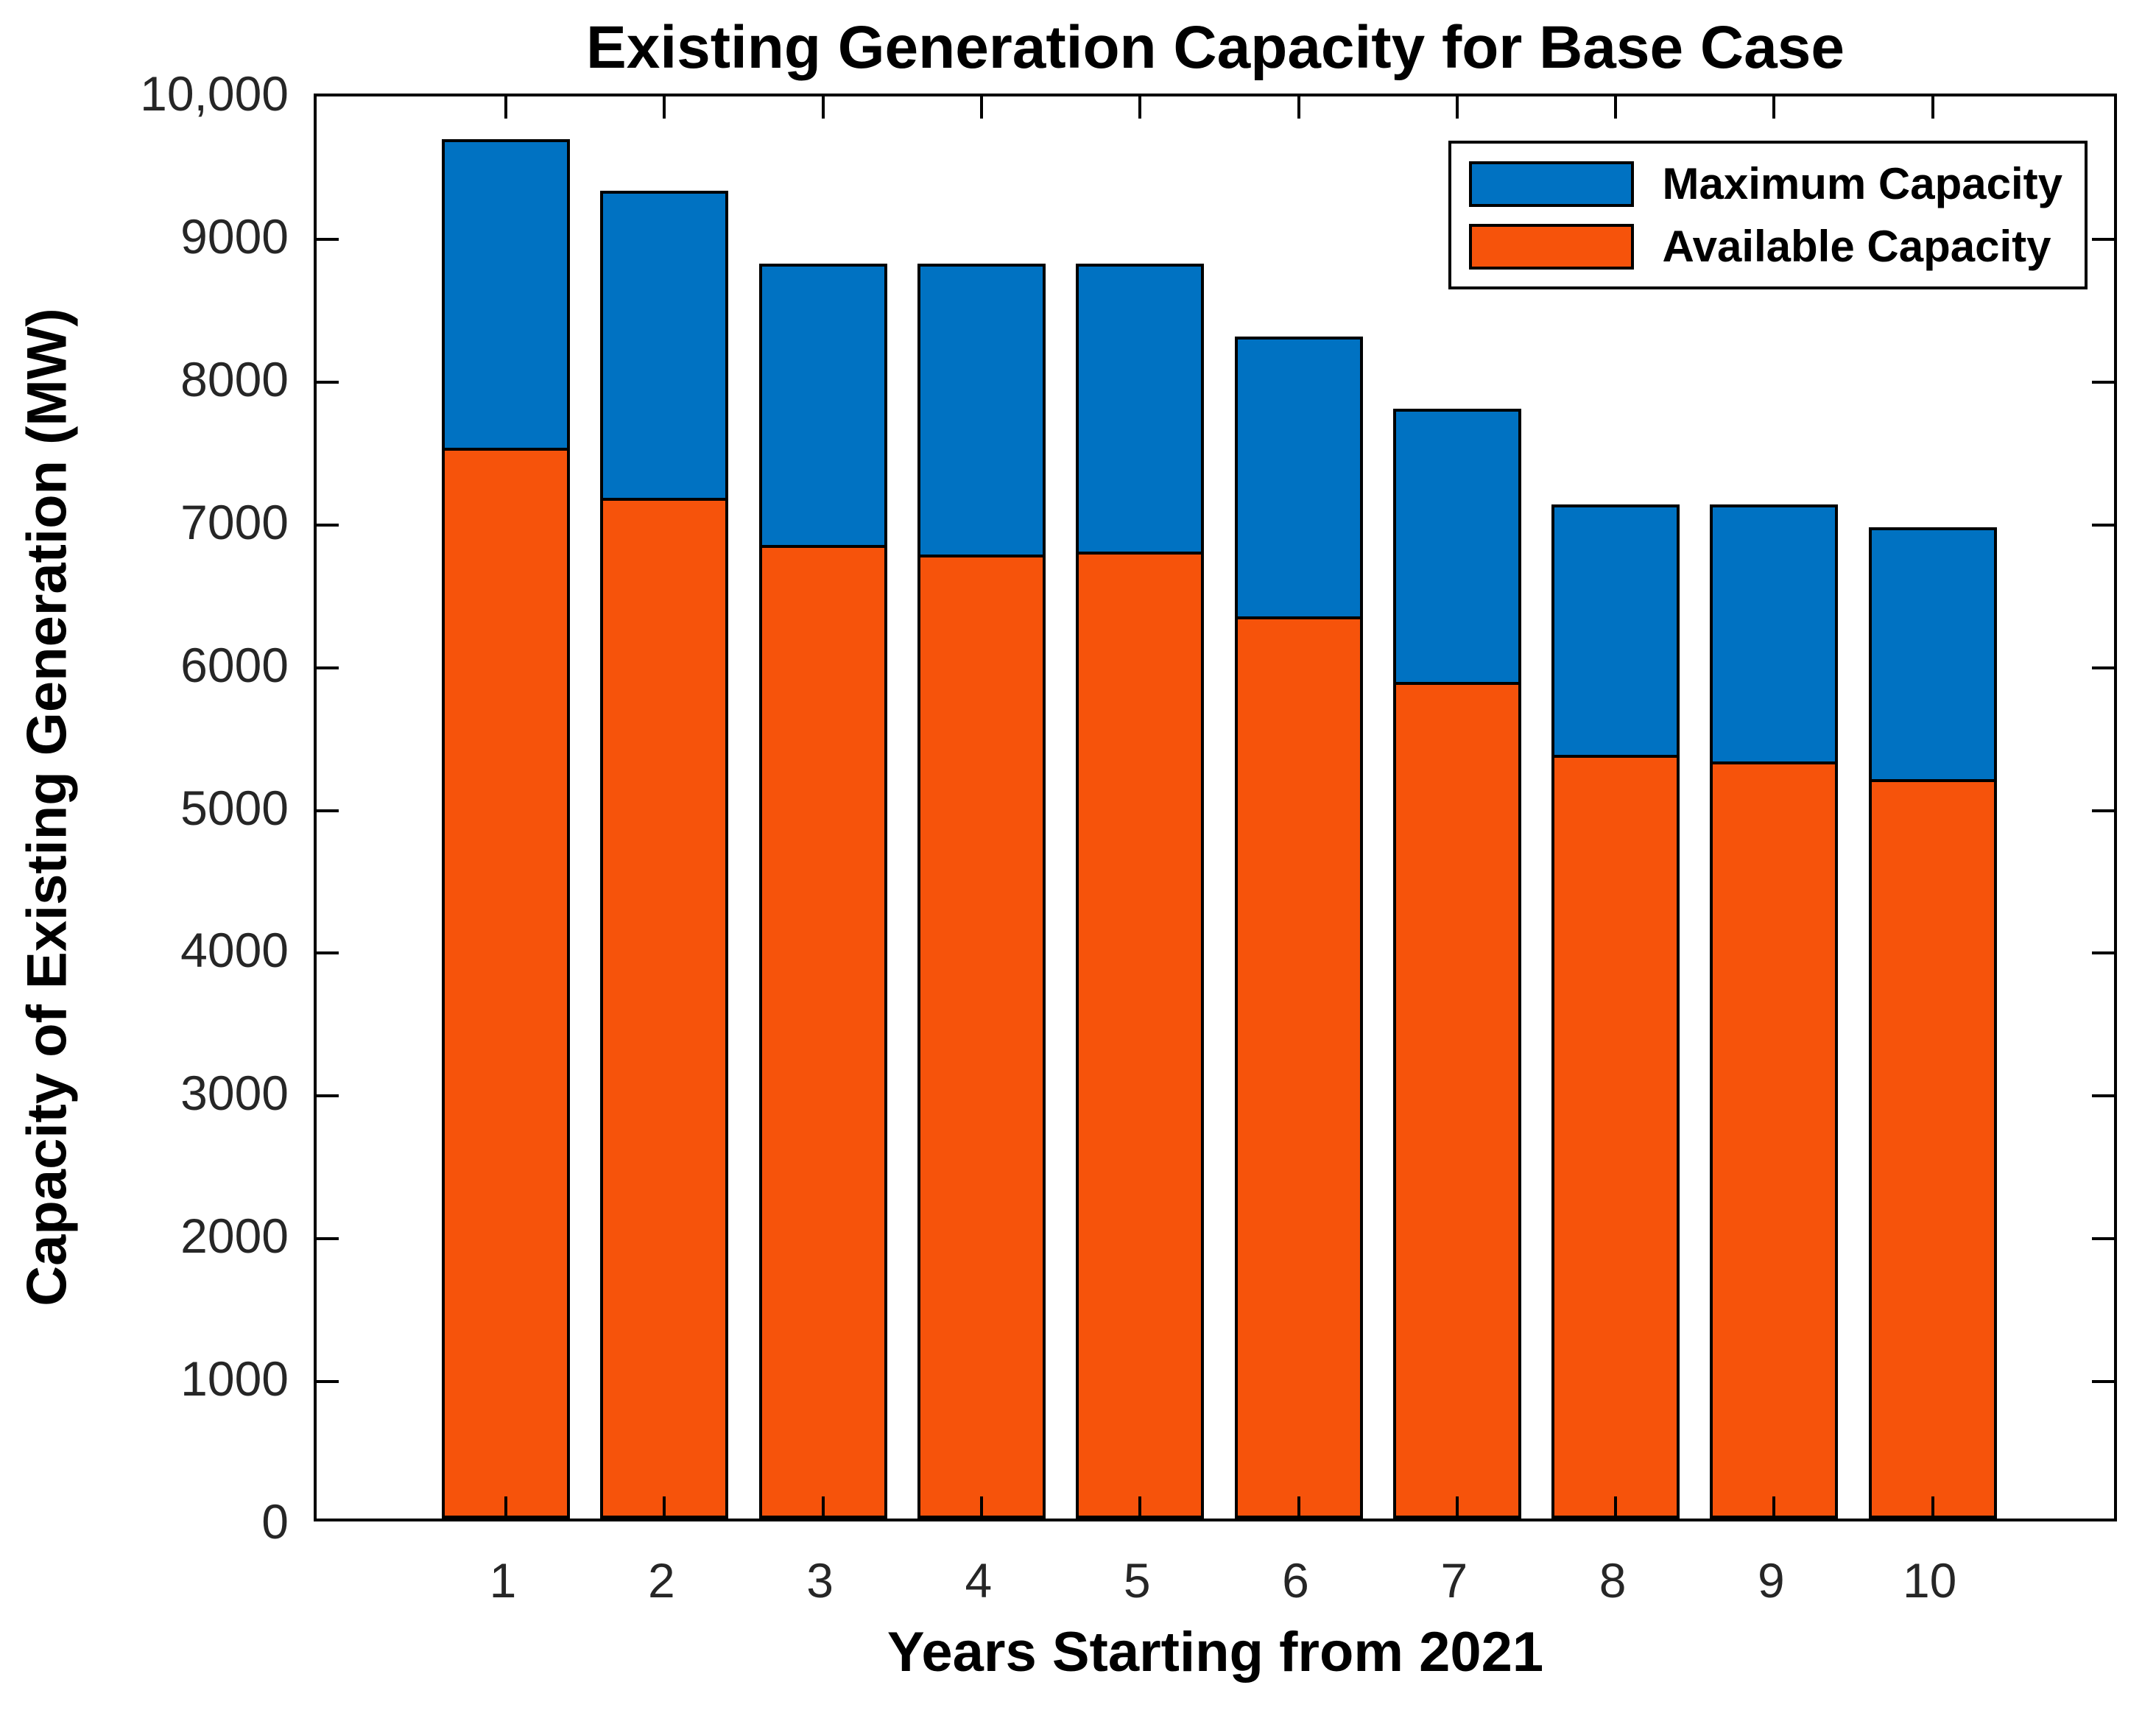  What do you see at coordinates (2103, 1239) in the screenshot?
I see `y-axis-tick-right-2000` at bounding box center [2103, 1239].